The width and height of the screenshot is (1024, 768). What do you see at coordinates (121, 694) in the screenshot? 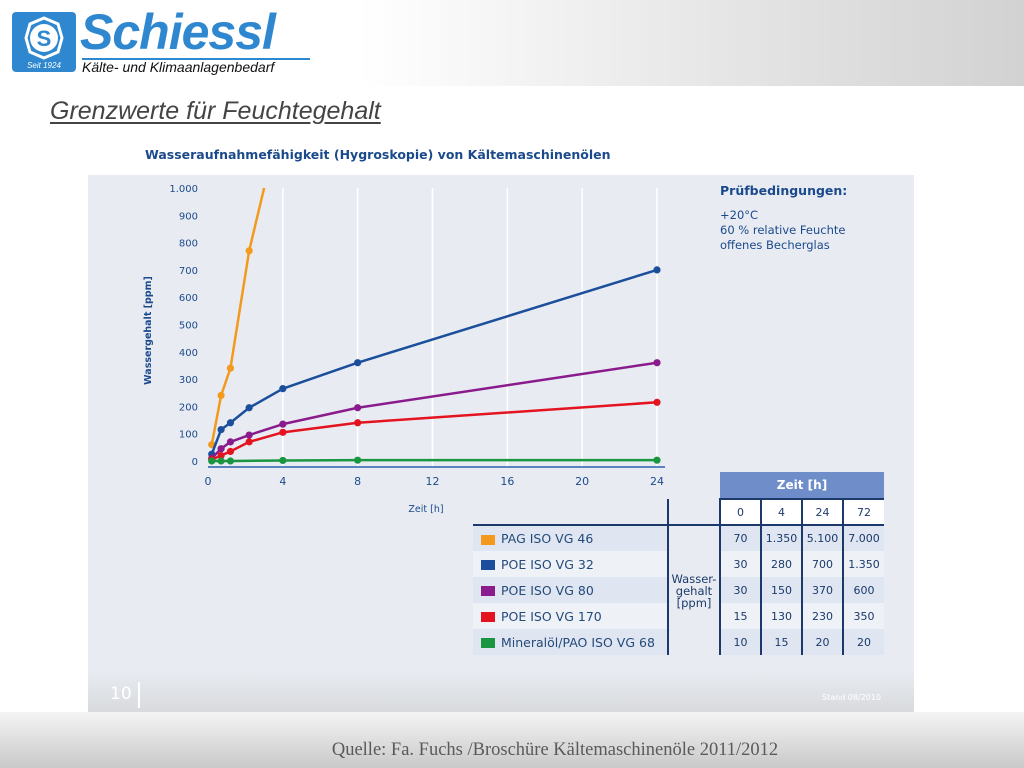
I see `slide-number: 10` at bounding box center [121, 694].